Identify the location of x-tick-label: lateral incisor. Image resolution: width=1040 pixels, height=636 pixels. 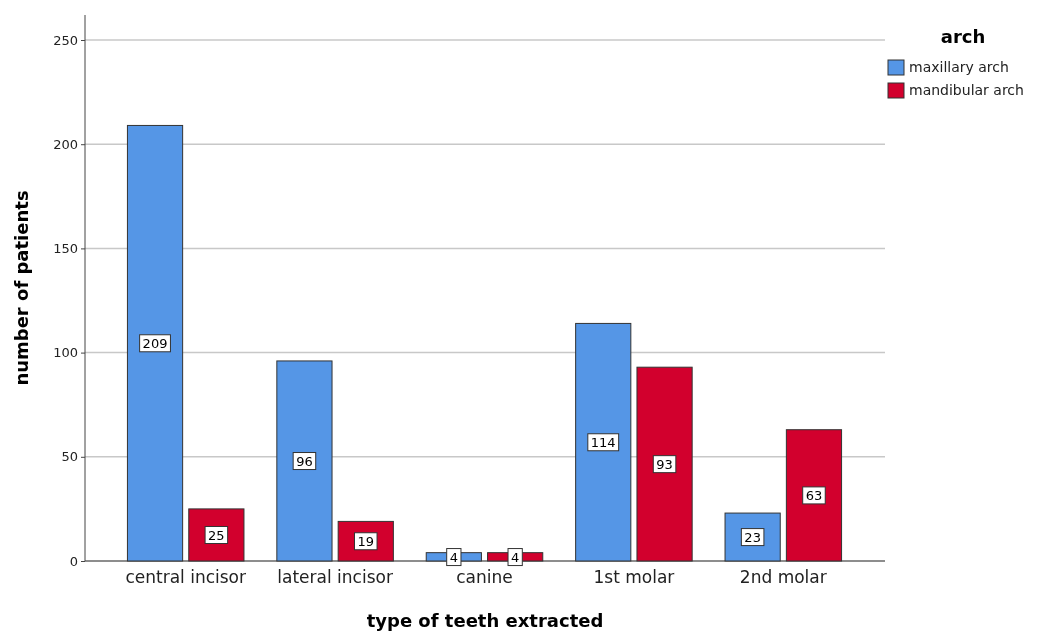
(335, 576).